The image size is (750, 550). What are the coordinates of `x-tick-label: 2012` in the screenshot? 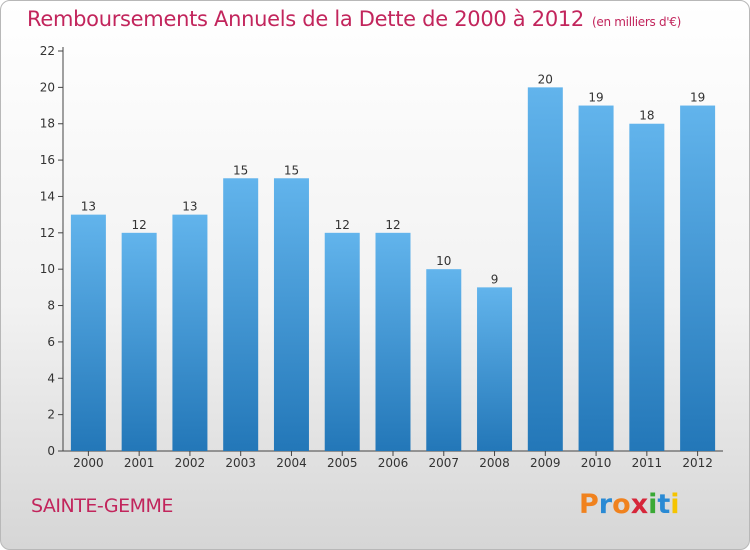 It's located at (697, 463).